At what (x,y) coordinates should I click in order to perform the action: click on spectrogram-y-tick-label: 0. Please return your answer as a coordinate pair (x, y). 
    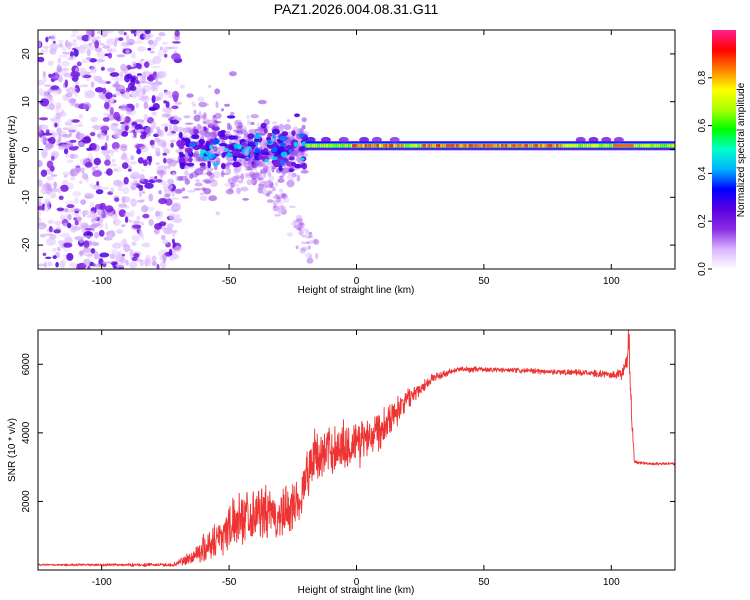
    Looking at the image, I should click on (26, 149).